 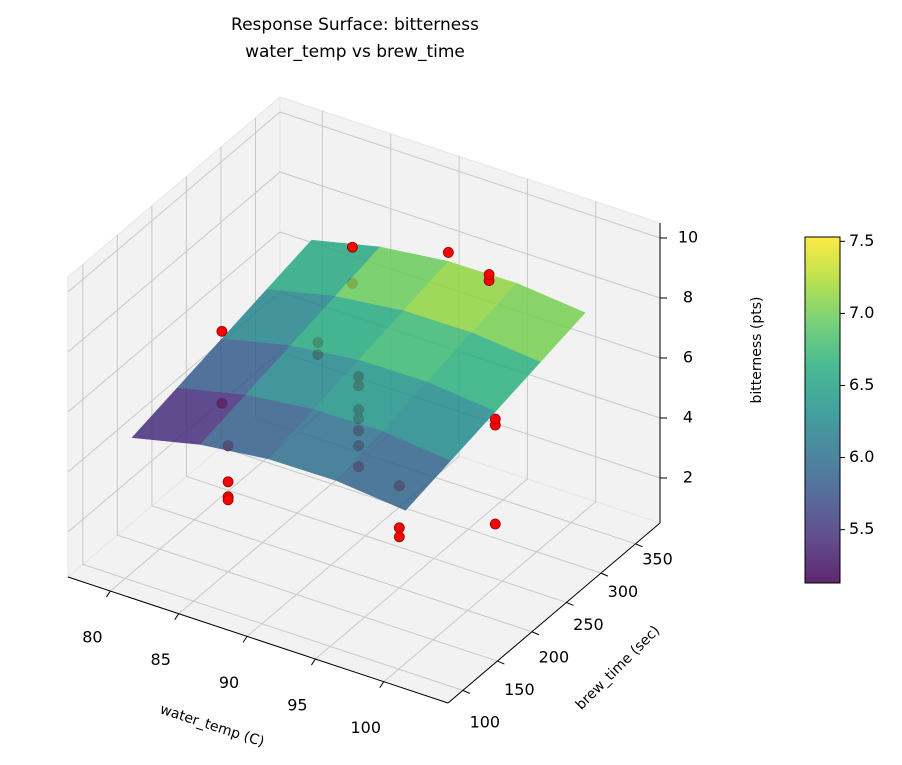 I want to click on colorbar-tick-label: 6.5, so click(x=861, y=384).